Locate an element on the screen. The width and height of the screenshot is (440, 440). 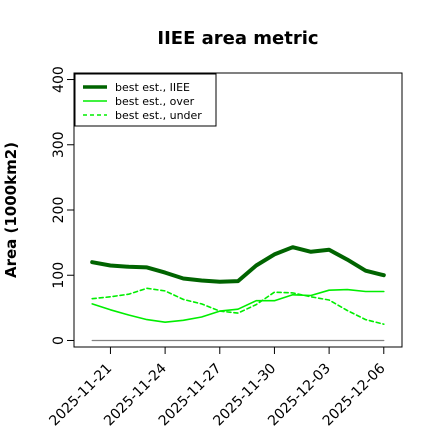
legend-label-1: best est., over is located at coordinates (155, 101).